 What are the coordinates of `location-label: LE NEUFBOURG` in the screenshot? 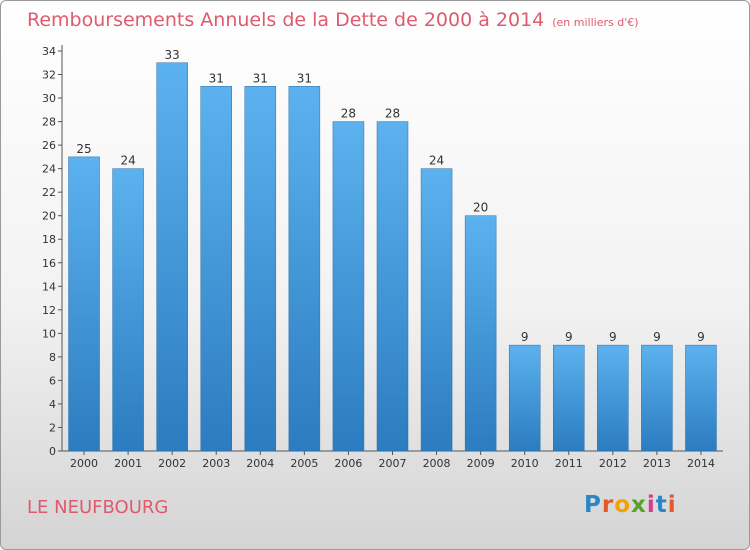 It's located at (98, 507).